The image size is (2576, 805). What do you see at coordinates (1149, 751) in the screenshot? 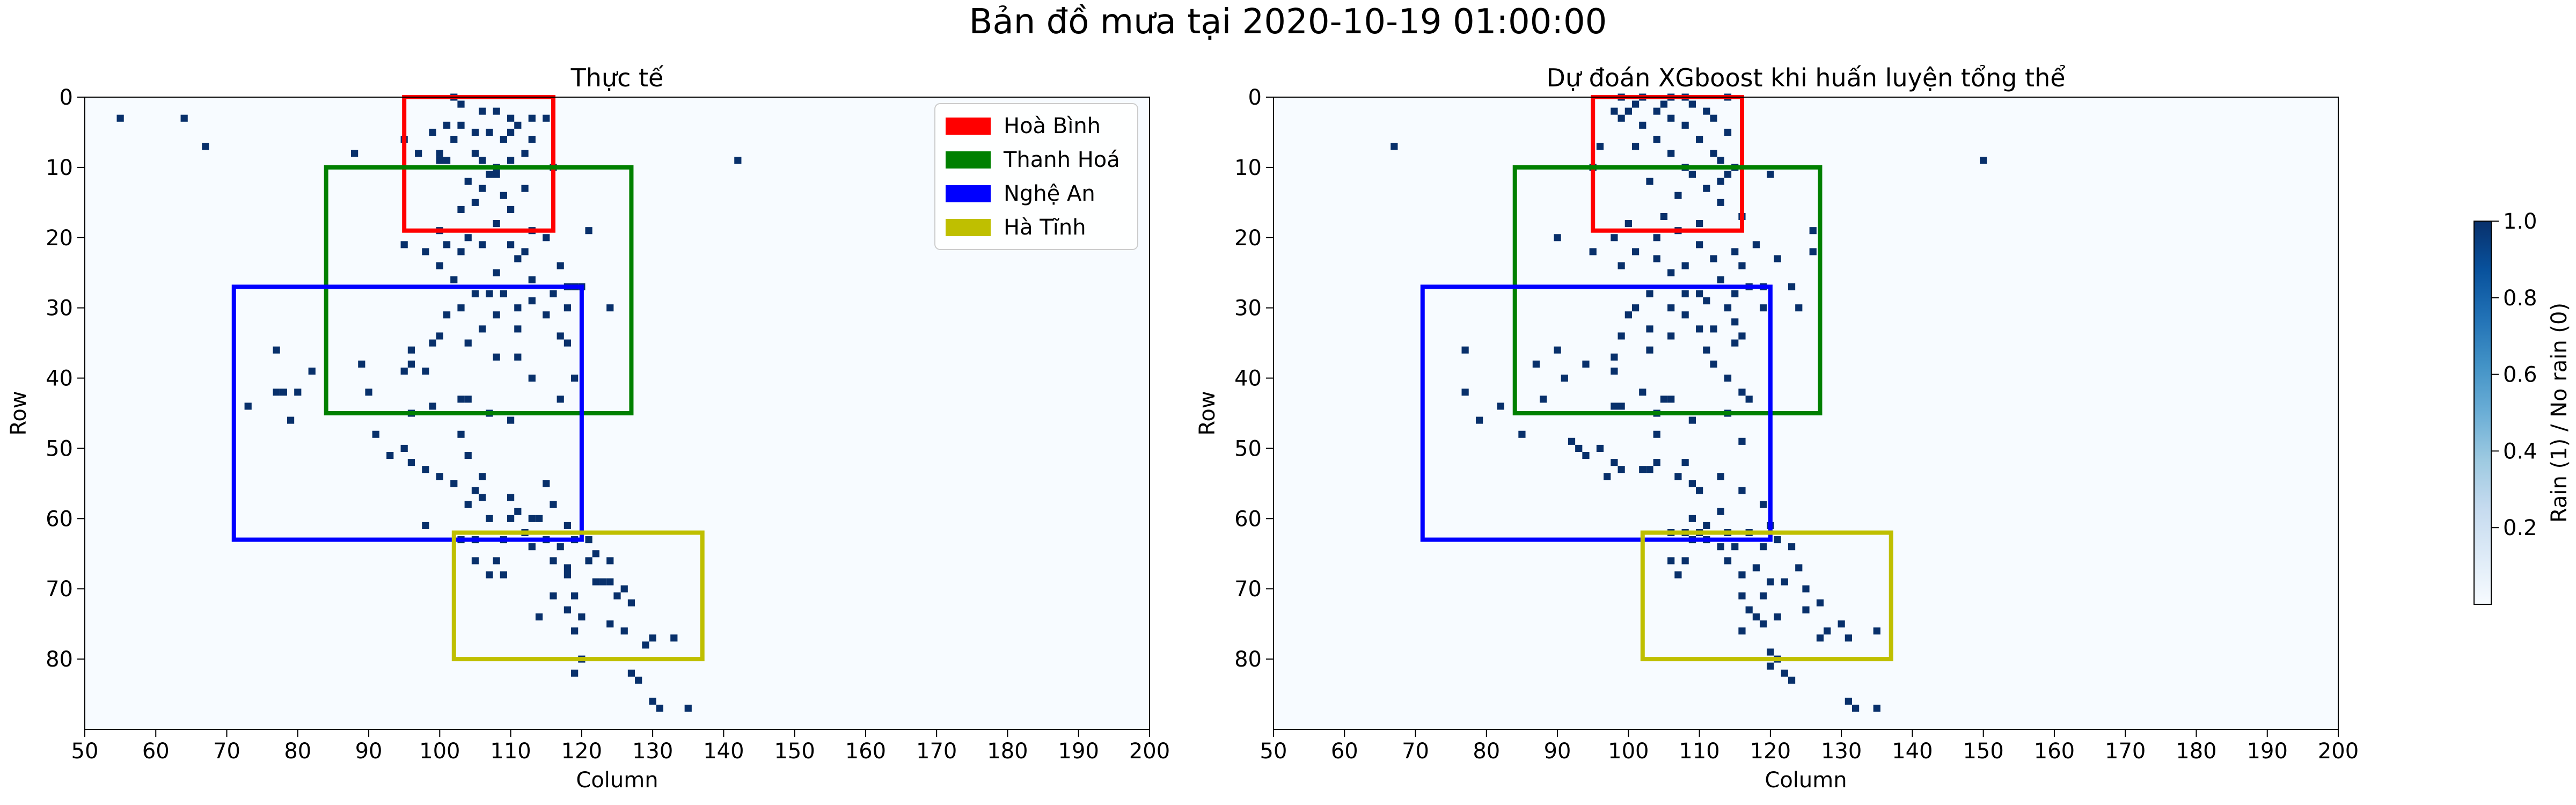
I see `x-tick-label: 200` at bounding box center [1149, 751].